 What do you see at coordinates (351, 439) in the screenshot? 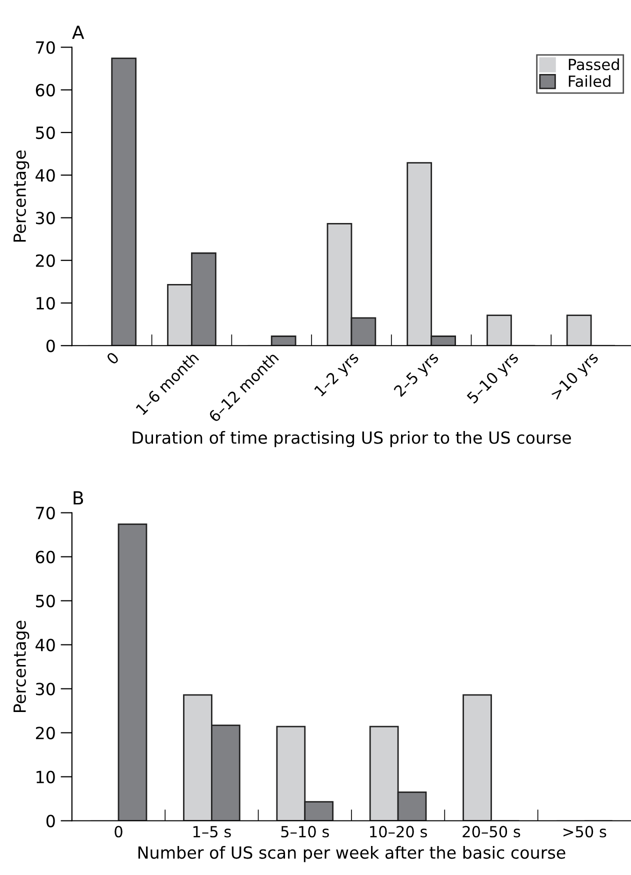
I see `x-axis-title: Duration of time practising US prior to the US course` at bounding box center [351, 439].